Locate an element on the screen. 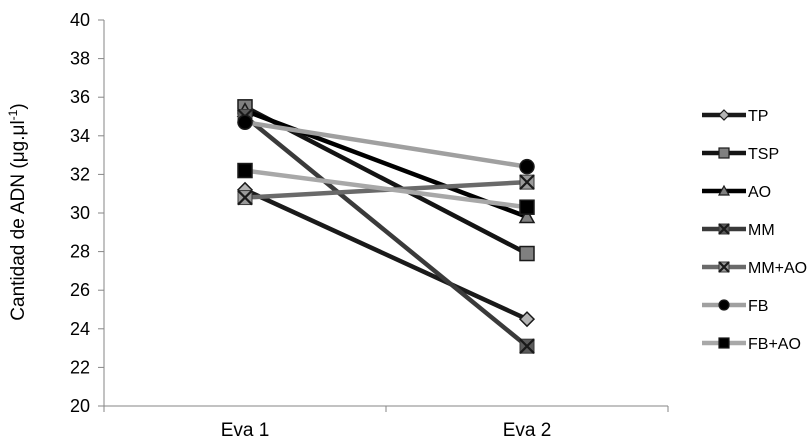  y-tick-label: 24 is located at coordinates (80, 329).